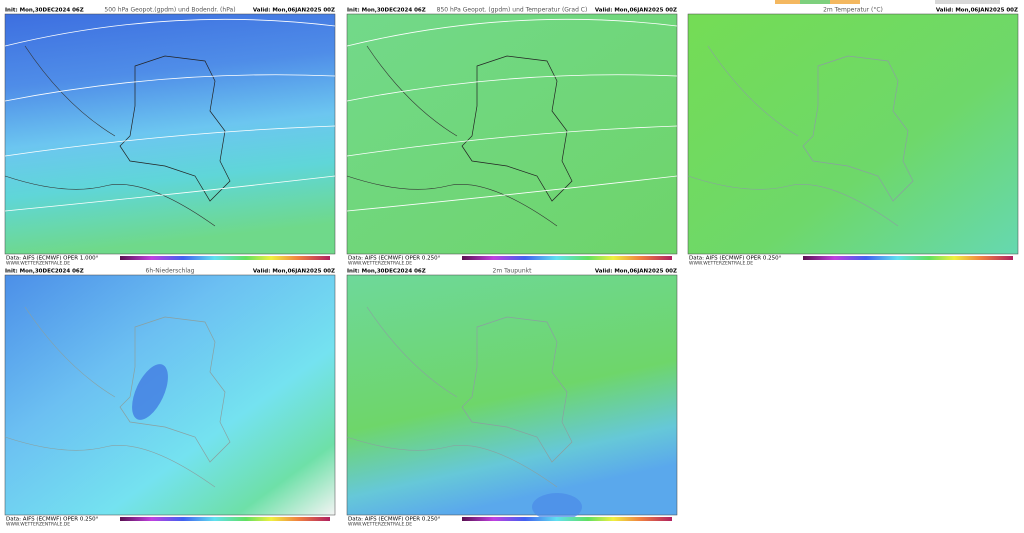  Describe the element at coordinates (853, 10) in the screenshot. I see `map-title: 2m Temperatur (°C)` at that location.